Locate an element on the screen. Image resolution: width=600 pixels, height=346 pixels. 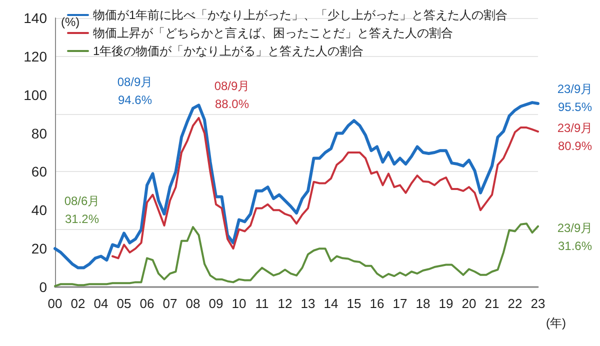
x-tick-label: 02 is located at coordinates (78, 303).